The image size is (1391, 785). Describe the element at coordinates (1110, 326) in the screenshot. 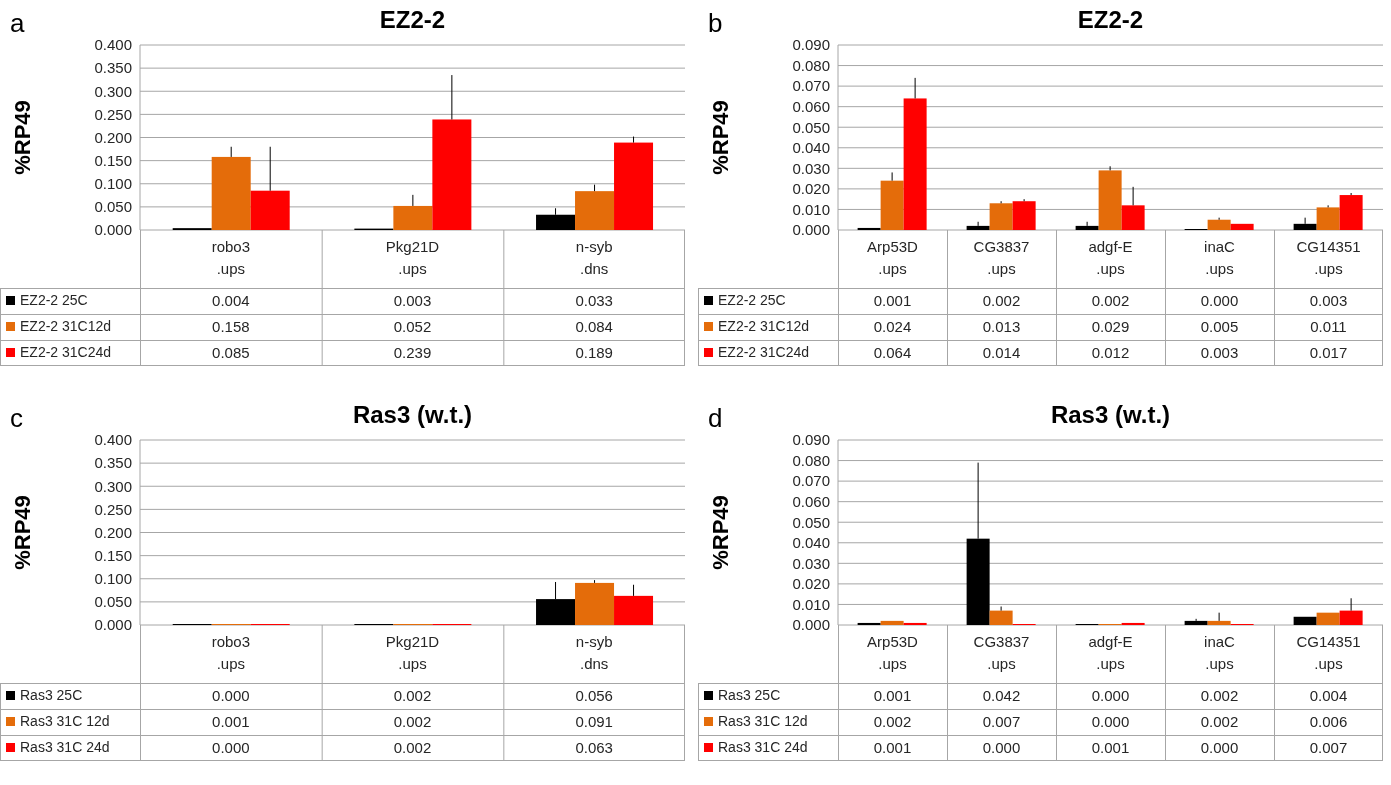

I see `data-label: 0.029` at that location.